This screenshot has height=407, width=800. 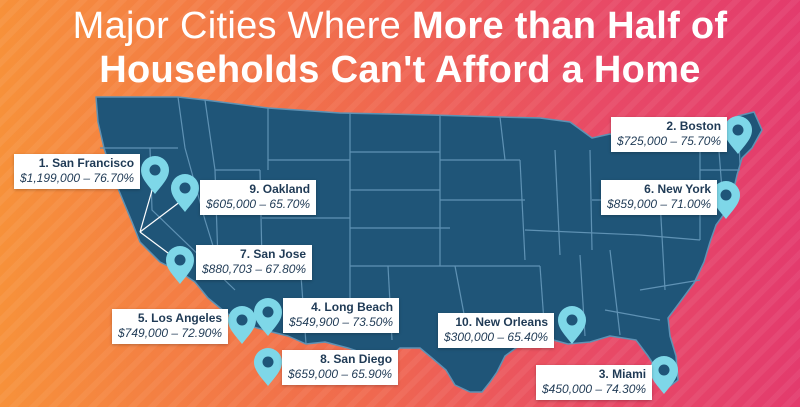 I want to click on city-label-san-francisco: 1. San Francisco $1,199,000 – 76.70%, so click(x=77, y=171).